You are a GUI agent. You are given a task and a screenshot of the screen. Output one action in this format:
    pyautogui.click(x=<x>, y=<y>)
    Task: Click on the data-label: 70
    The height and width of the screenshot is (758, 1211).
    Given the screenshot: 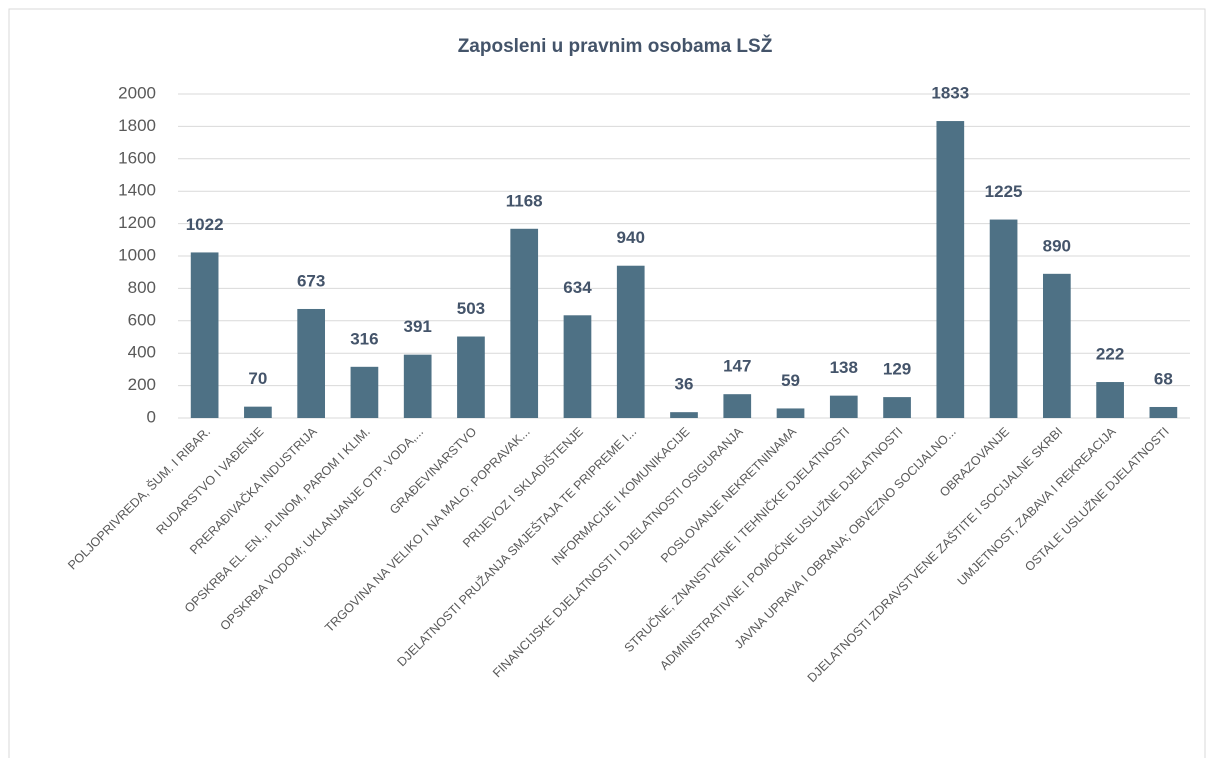 What is the action you would take?
    pyautogui.click(x=257, y=378)
    